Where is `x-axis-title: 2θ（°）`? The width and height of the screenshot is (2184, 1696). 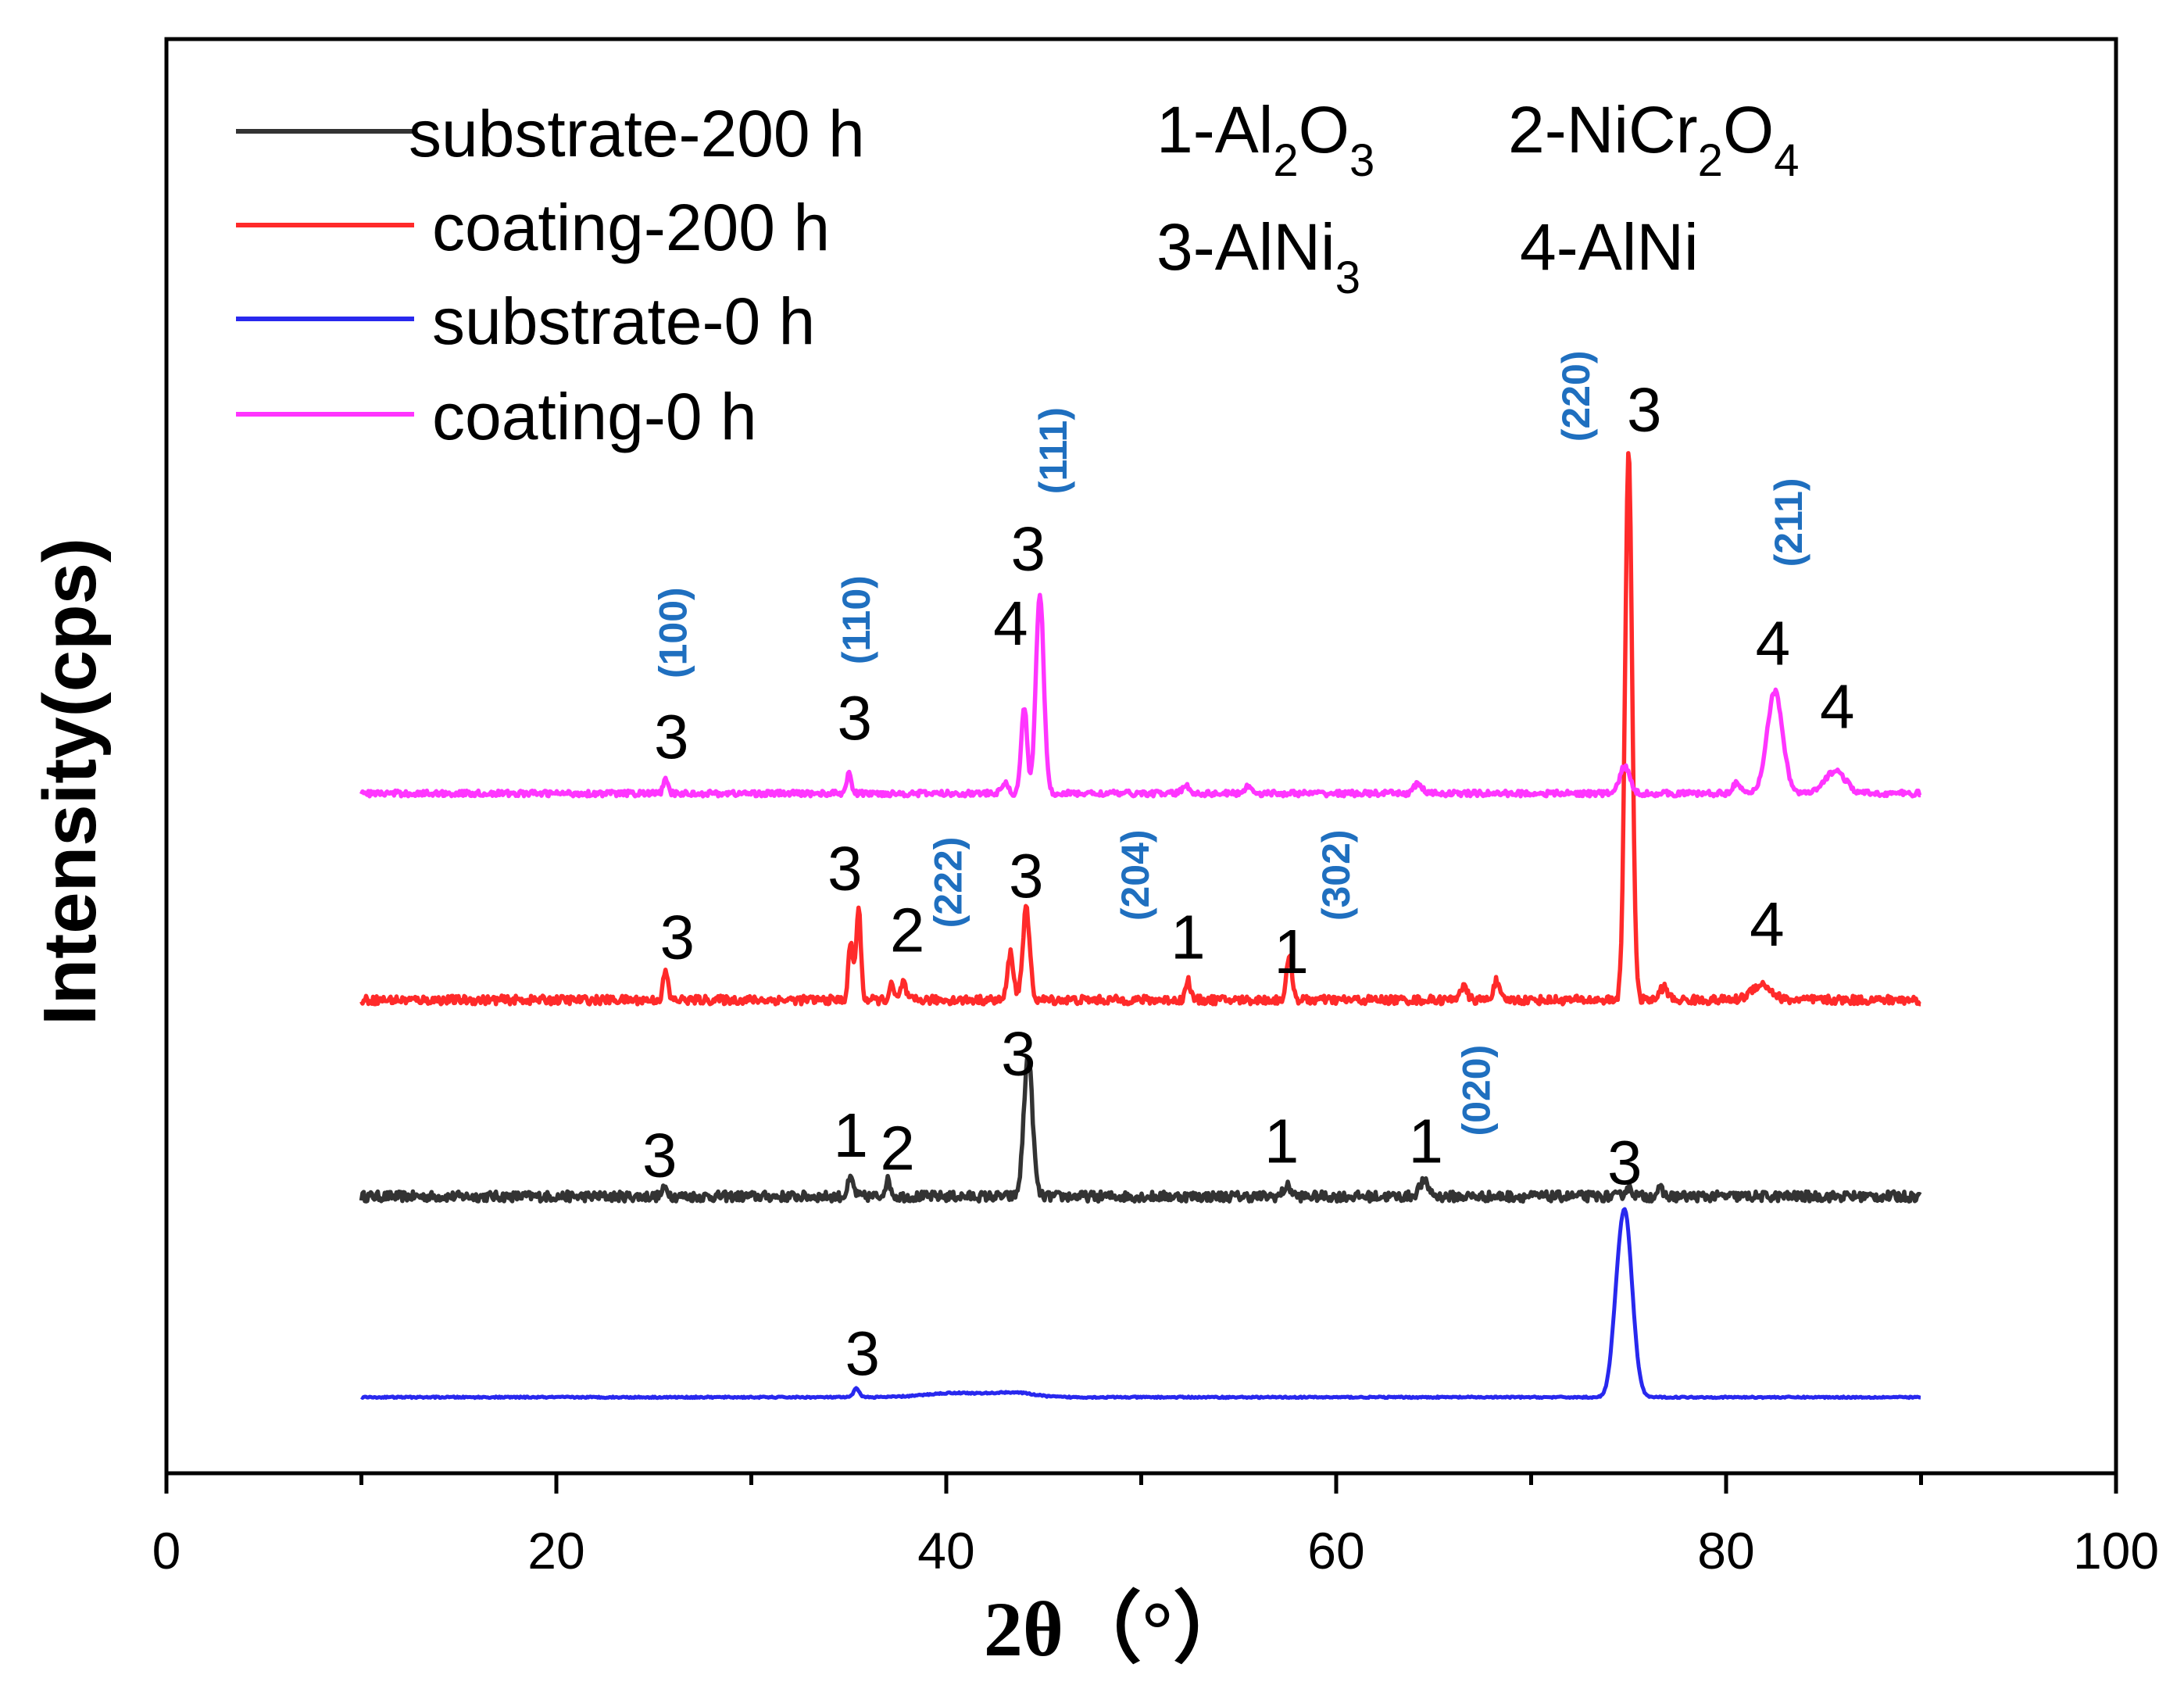
x-axis-title: 2θ（°） is located at coordinates (1117, 1630).